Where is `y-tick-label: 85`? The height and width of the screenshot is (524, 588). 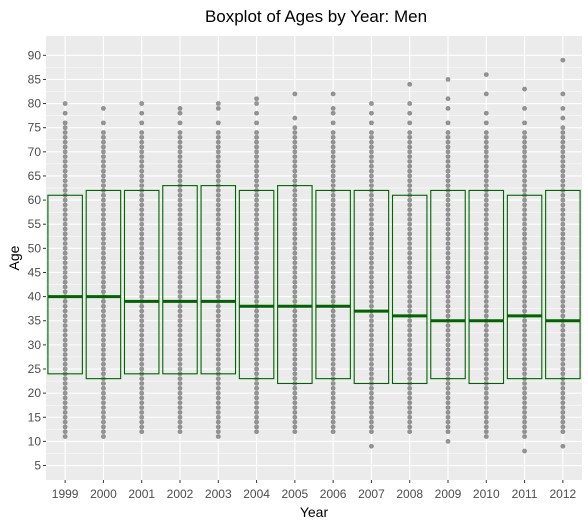
y-tick-label: 85 is located at coordinates (35, 79).